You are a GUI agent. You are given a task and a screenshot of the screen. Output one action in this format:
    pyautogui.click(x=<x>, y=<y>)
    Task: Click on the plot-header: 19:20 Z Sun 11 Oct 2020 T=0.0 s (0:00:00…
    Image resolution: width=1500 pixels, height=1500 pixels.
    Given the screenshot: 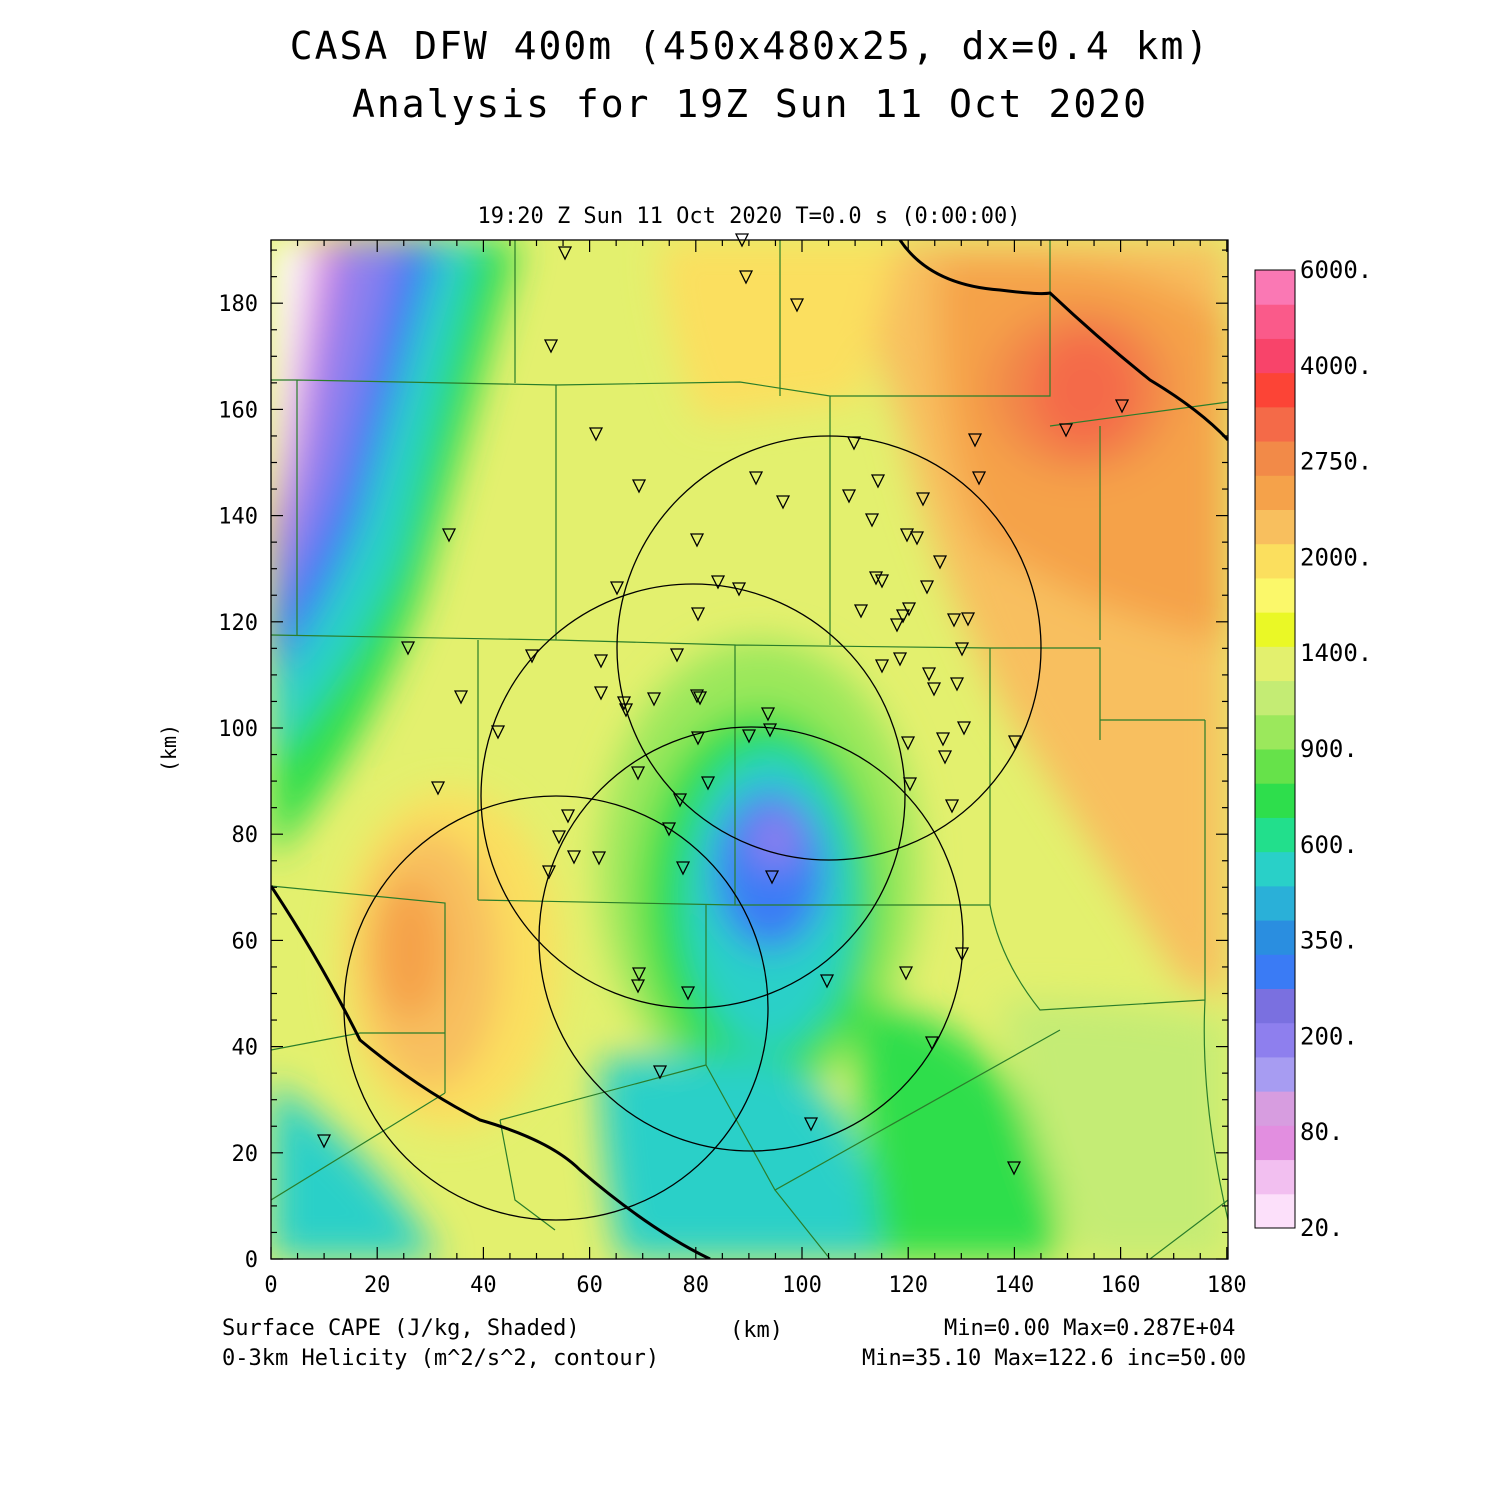 What is the action you would take?
    pyautogui.click(x=749, y=216)
    